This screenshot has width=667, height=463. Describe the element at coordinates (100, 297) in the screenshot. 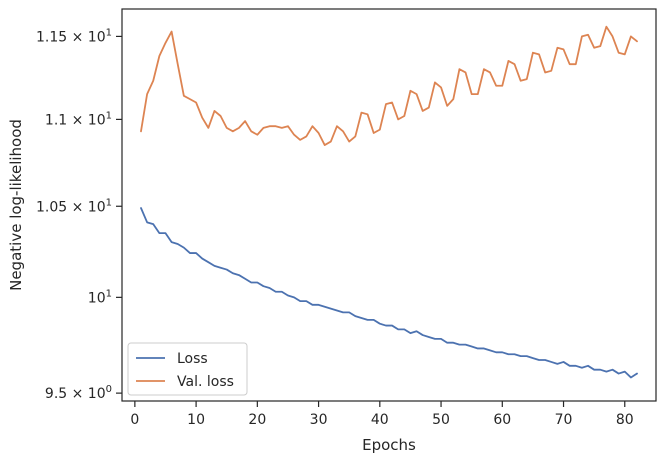

I see `y-tick-label: 101` at that location.